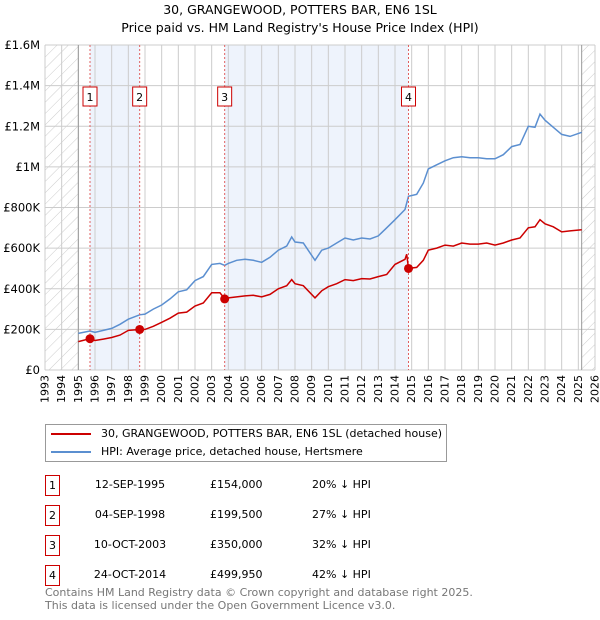 Image resolution: width=600 pixels, height=620 pixels. Describe the element at coordinates (21, 208) in the screenshot. I see `y-tick-label: £800K` at that location.